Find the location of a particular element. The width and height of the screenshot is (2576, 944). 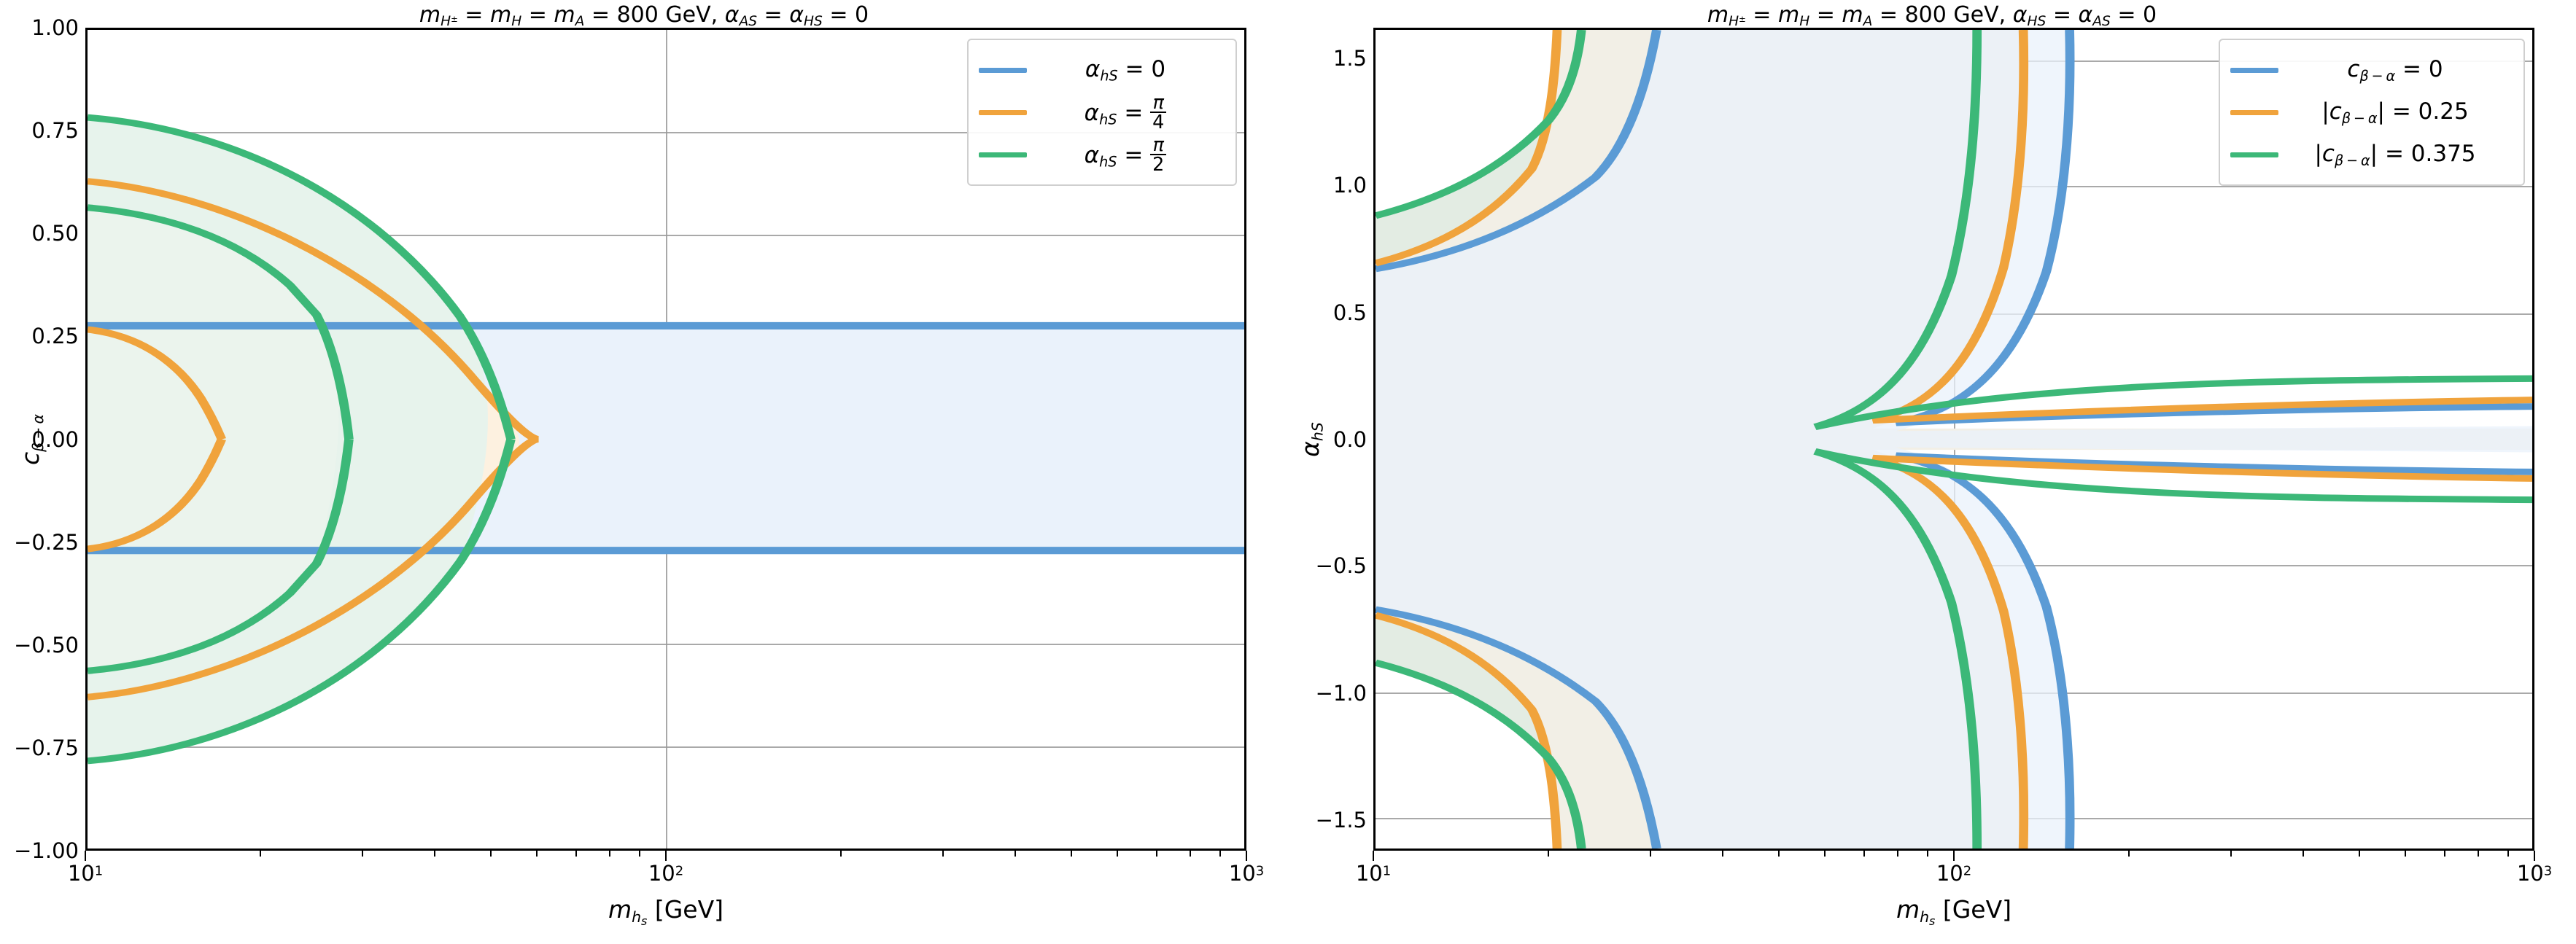

green-inner-lower-edge is located at coordinates (221, 556).